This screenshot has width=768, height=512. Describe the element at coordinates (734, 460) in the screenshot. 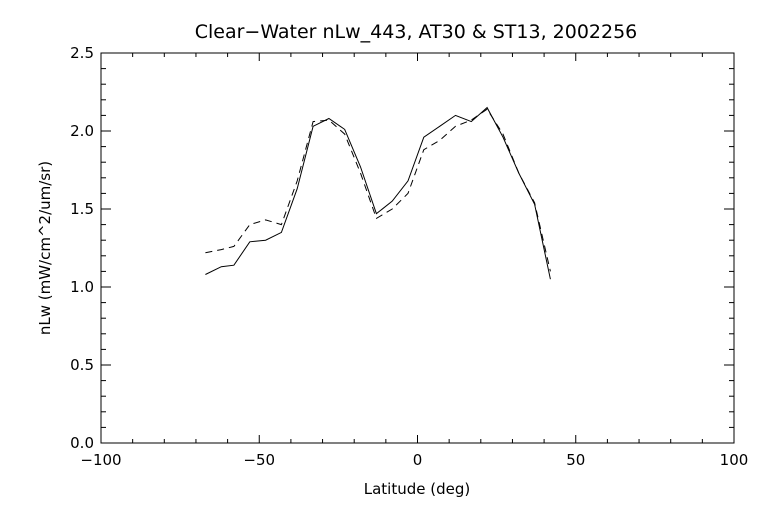

I see `x-tick-label: 100` at that location.